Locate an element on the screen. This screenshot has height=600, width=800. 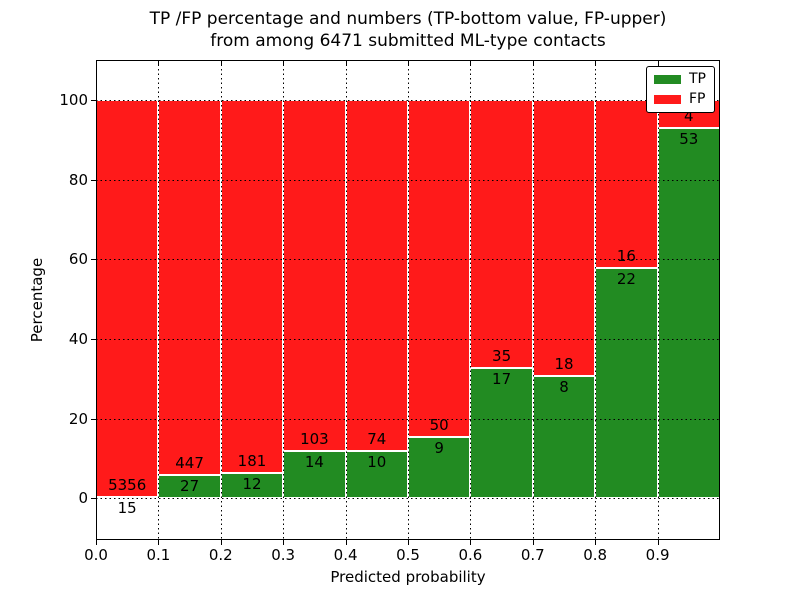
y-tick-label: 20 is located at coordinates (78, 418).